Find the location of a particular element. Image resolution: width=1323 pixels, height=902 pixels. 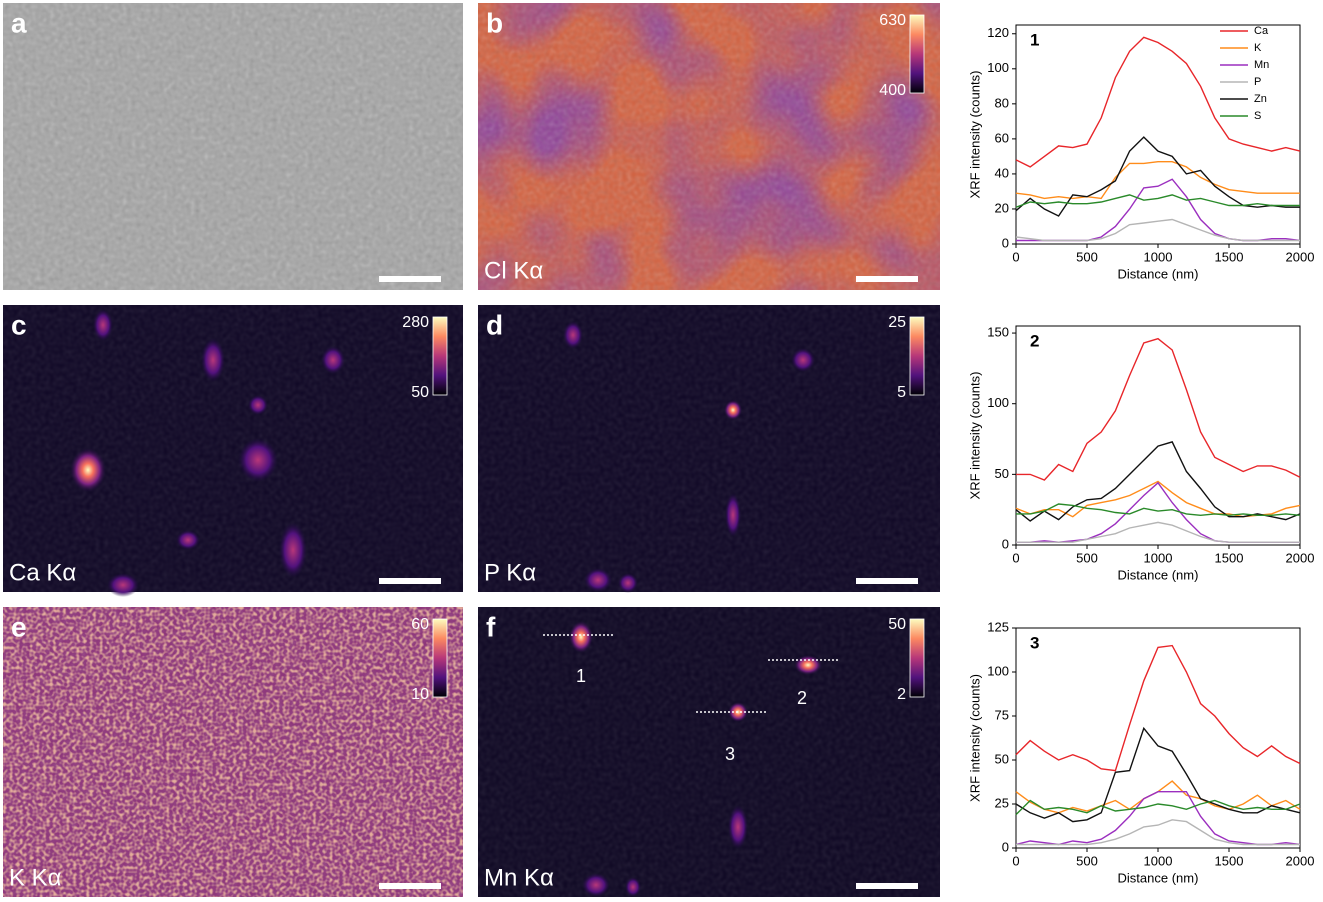

y-tick-label: 50 is located at coordinates (1002, 758).